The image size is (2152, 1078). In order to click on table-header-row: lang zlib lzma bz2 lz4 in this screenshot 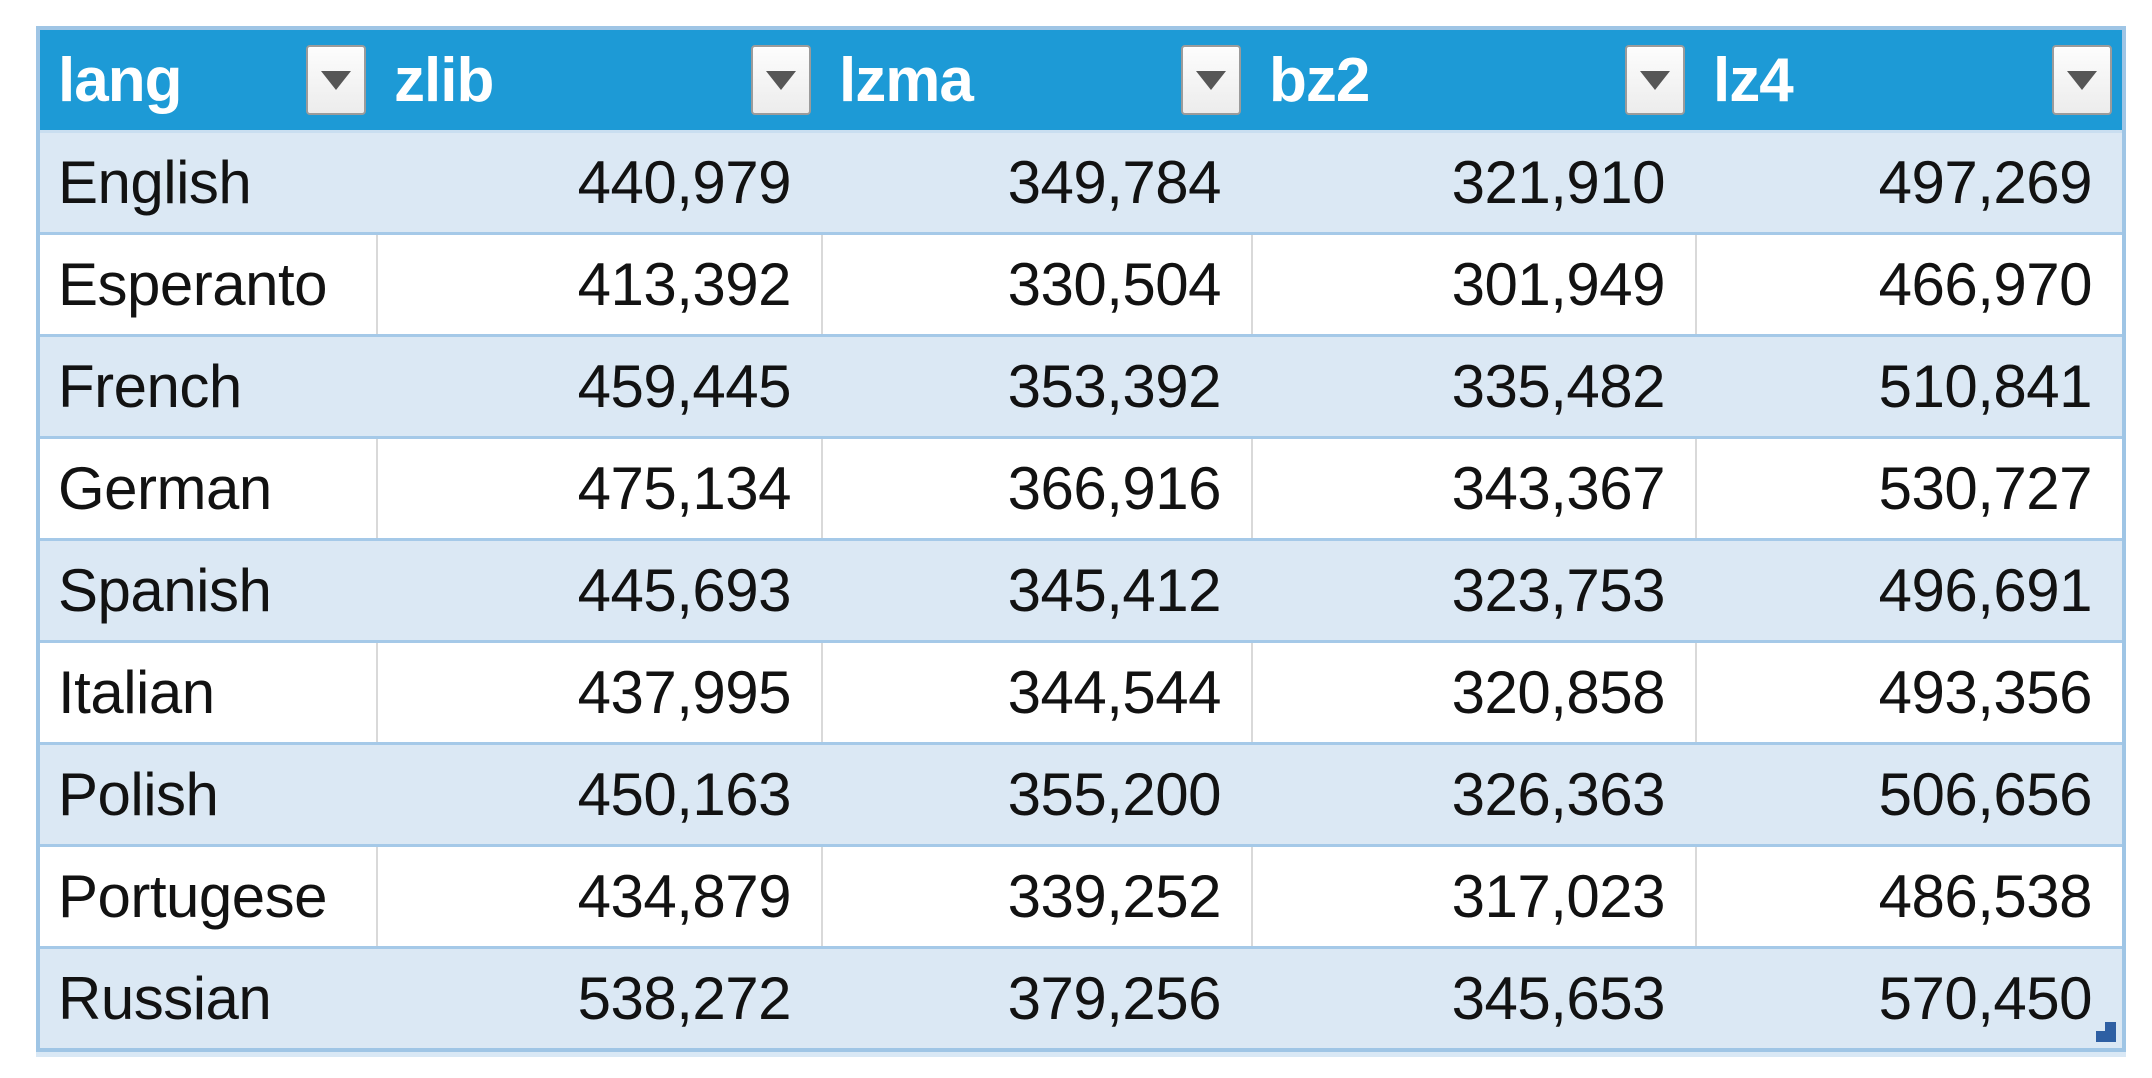, I will do `click(1081, 80)`.